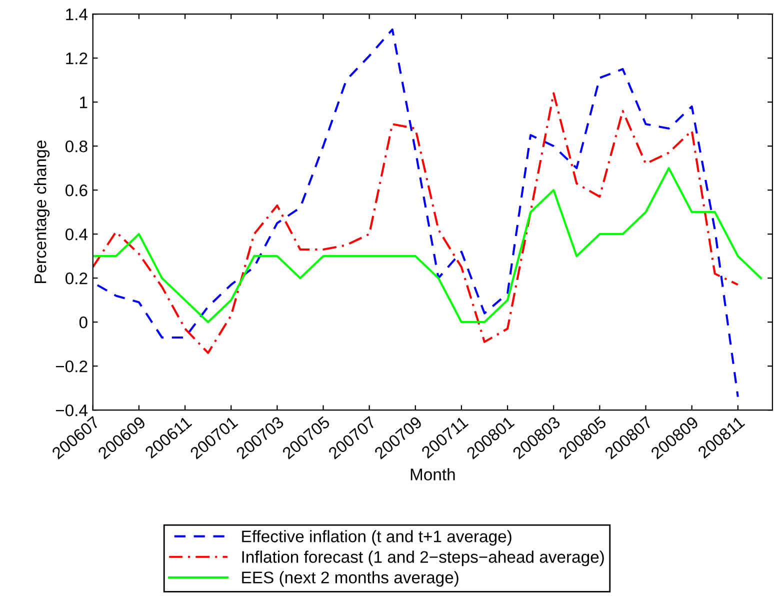  What do you see at coordinates (72, 410) in the screenshot?
I see `y-tick-label: −0.4` at bounding box center [72, 410].